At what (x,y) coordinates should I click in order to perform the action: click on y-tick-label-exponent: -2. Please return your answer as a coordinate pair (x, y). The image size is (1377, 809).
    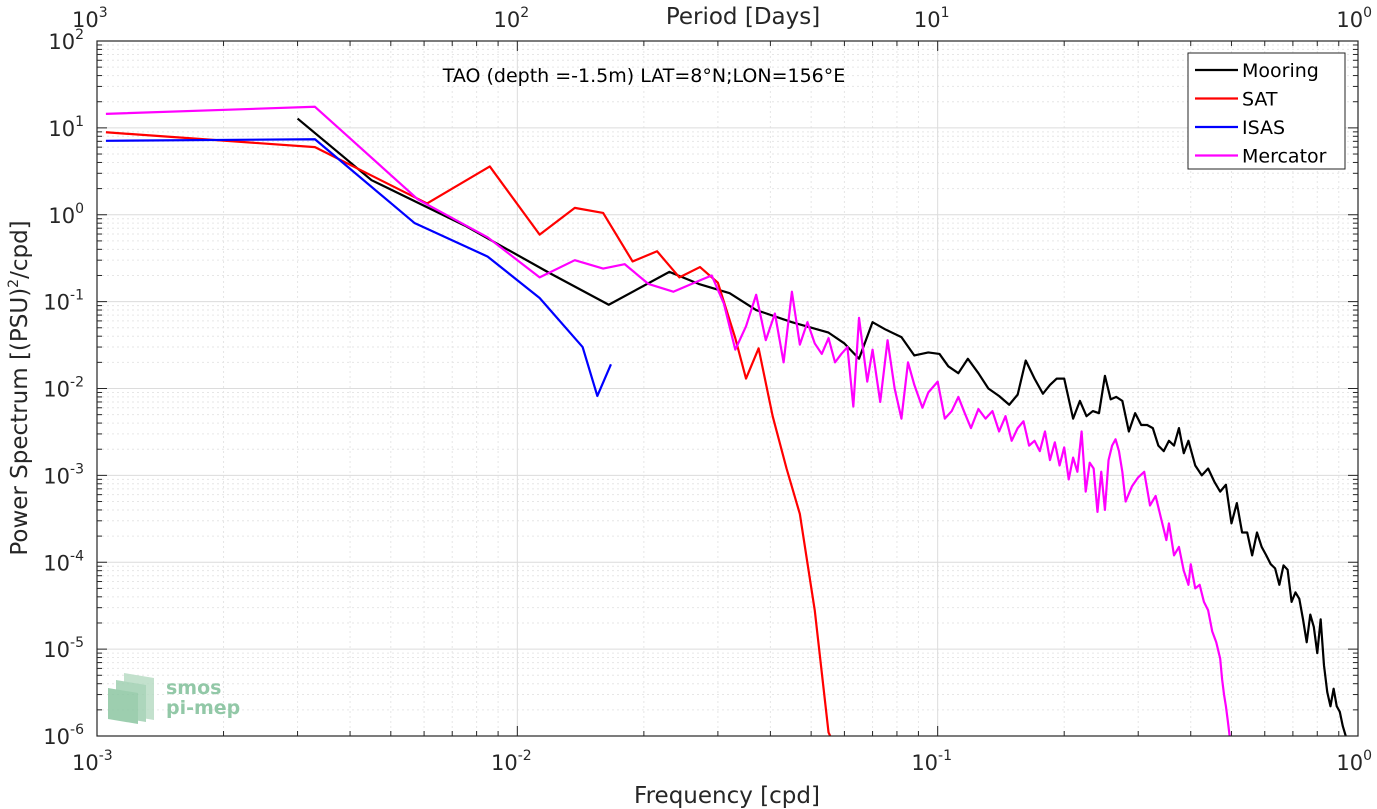
    Looking at the image, I should click on (77, 383).